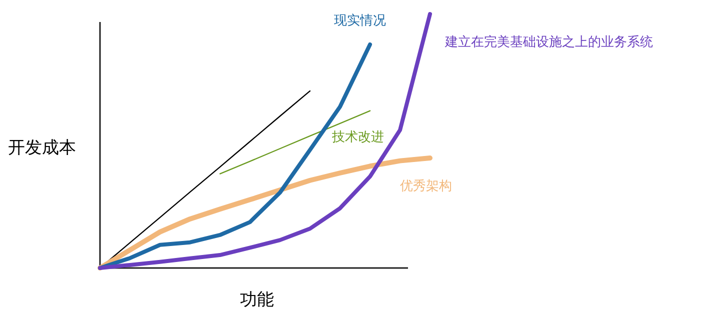 Image resolution: width=711 pixels, height=323 pixels. I want to click on xlabel: 功能, so click(257, 300).